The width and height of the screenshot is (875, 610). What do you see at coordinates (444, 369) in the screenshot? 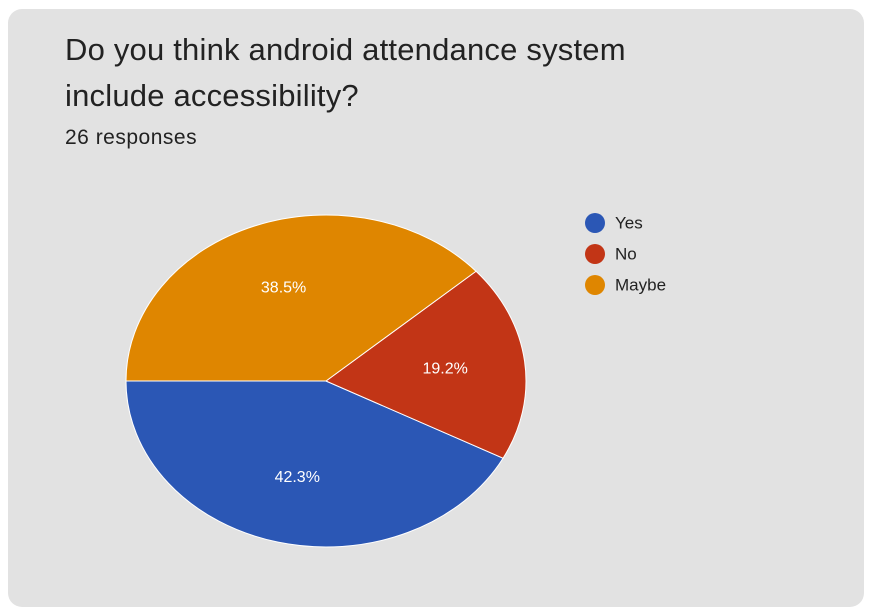
I see `slice-label-no: 19.2%` at bounding box center [444, 369].